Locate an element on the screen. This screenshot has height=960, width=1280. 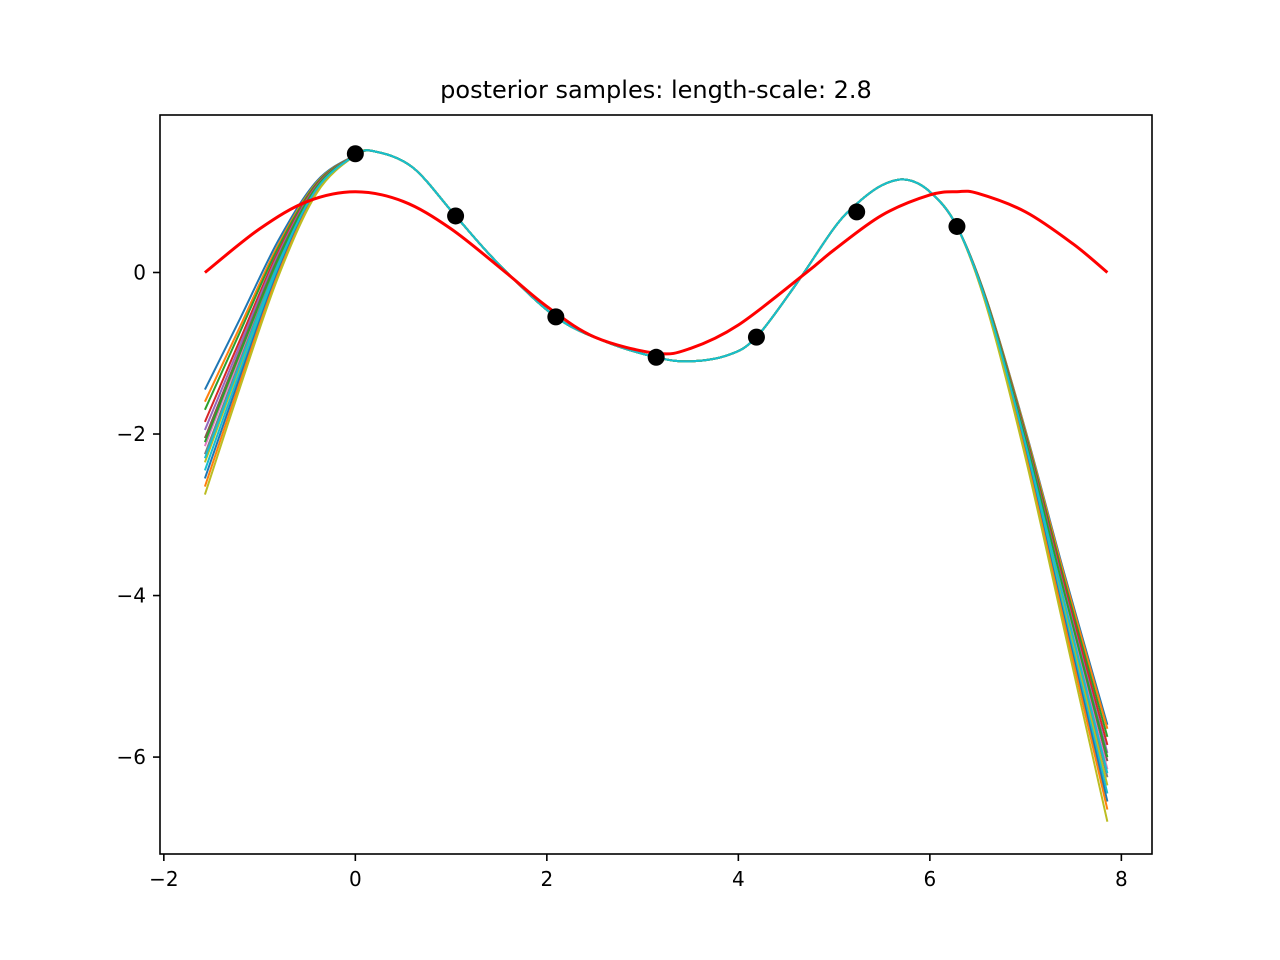
x-tick-label: 2 is located at coordinates (546, 879).